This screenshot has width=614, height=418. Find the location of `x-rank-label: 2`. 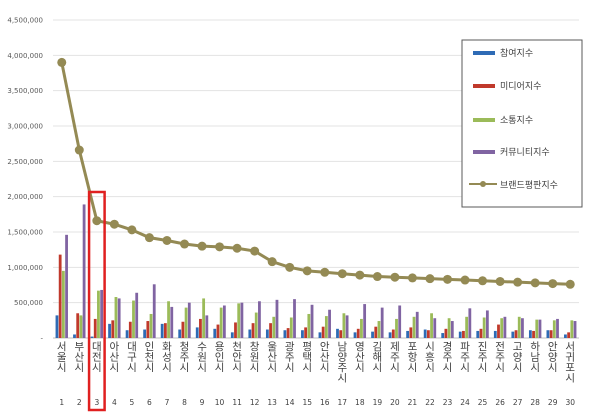

x-rank-label: 2 is located at coordinates (79, 402).